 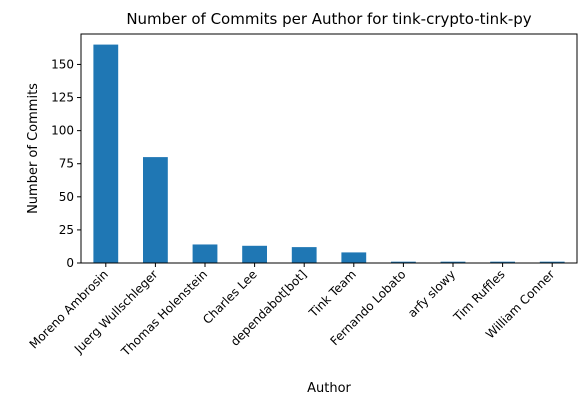 I want to click on x-tick-label: Tink Team, so click(x=332, y=293).